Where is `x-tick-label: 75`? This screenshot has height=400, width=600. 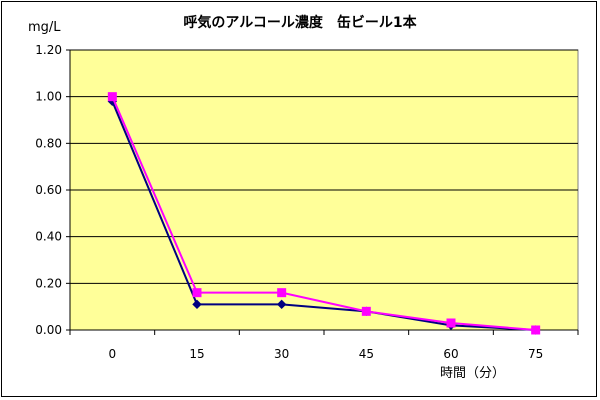 x-tick-label: 75 is located at coordinates (535, 354).